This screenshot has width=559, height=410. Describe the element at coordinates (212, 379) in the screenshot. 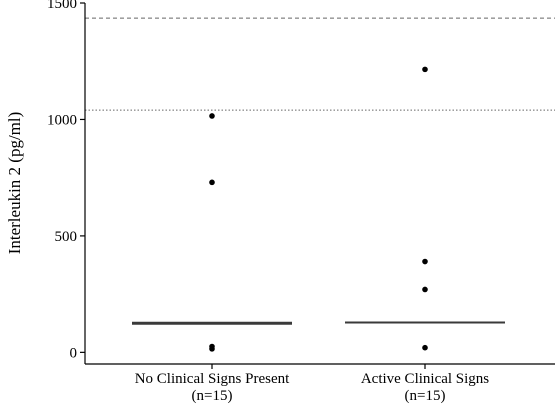

I see `x-category-label: No Clinical Signs Present` at that location.